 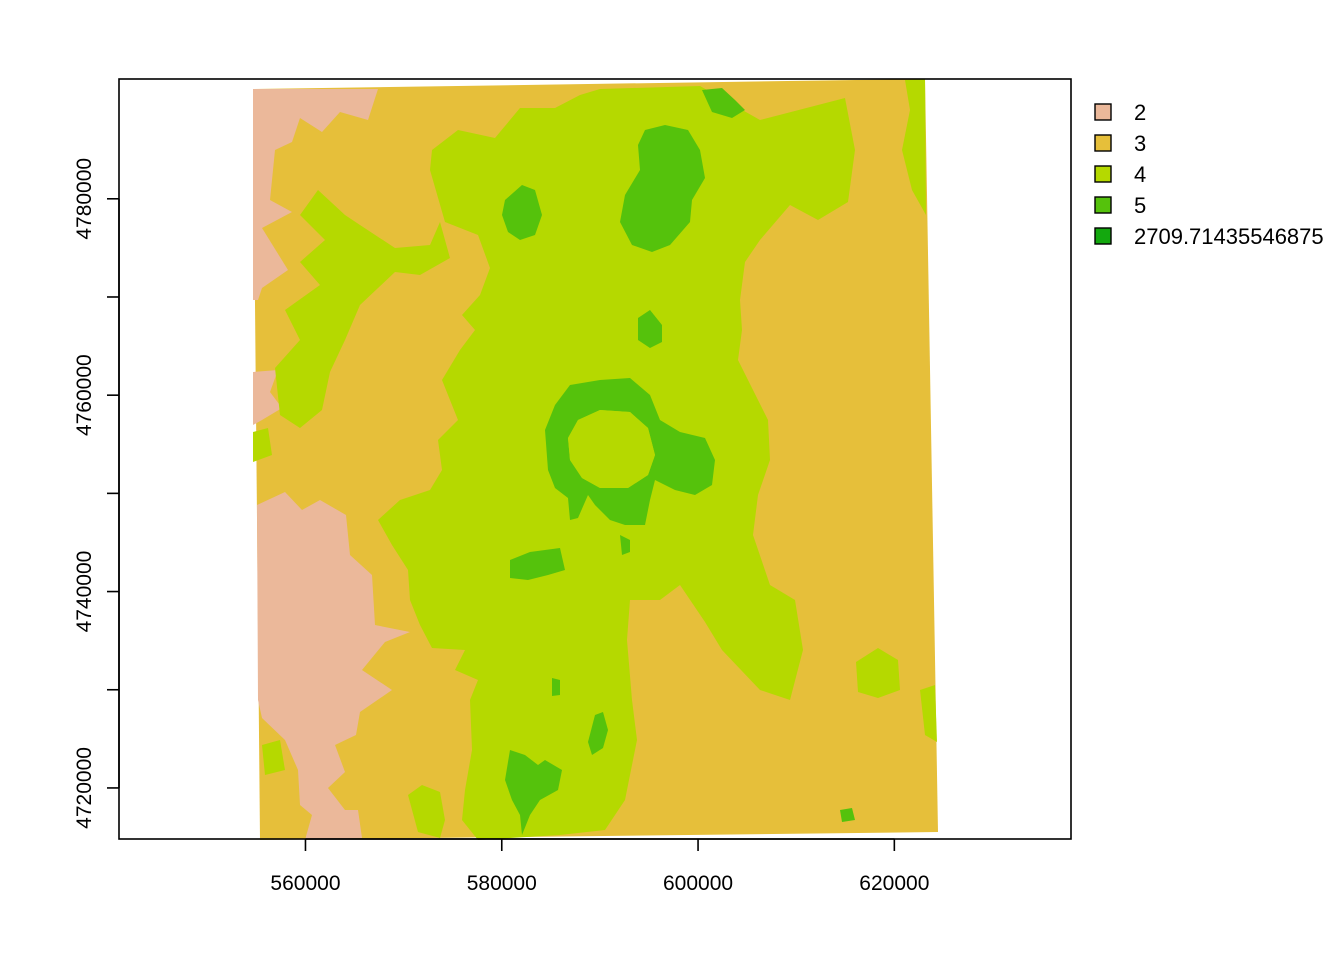 What do you see at coordinates (625, 545) in the screenshot?
I see `raster-class-5-south-small` at bounding box center [625, 545].